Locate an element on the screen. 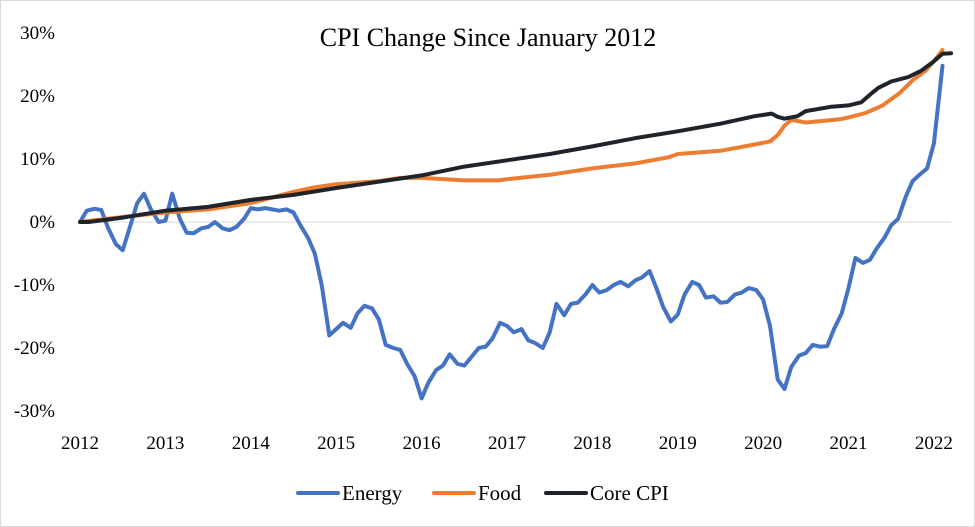 The width and height of the screenshot is (975, 527). y-tick-label: 0% is located at coordinates (43, 222).